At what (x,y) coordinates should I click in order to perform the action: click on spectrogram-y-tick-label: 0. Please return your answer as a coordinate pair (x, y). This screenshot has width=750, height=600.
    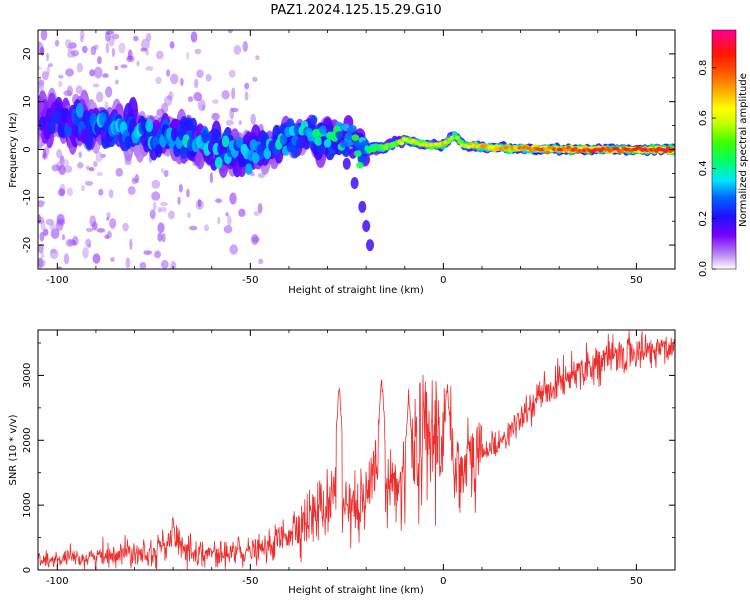
    Looking at the image, I should click on (27, 149).